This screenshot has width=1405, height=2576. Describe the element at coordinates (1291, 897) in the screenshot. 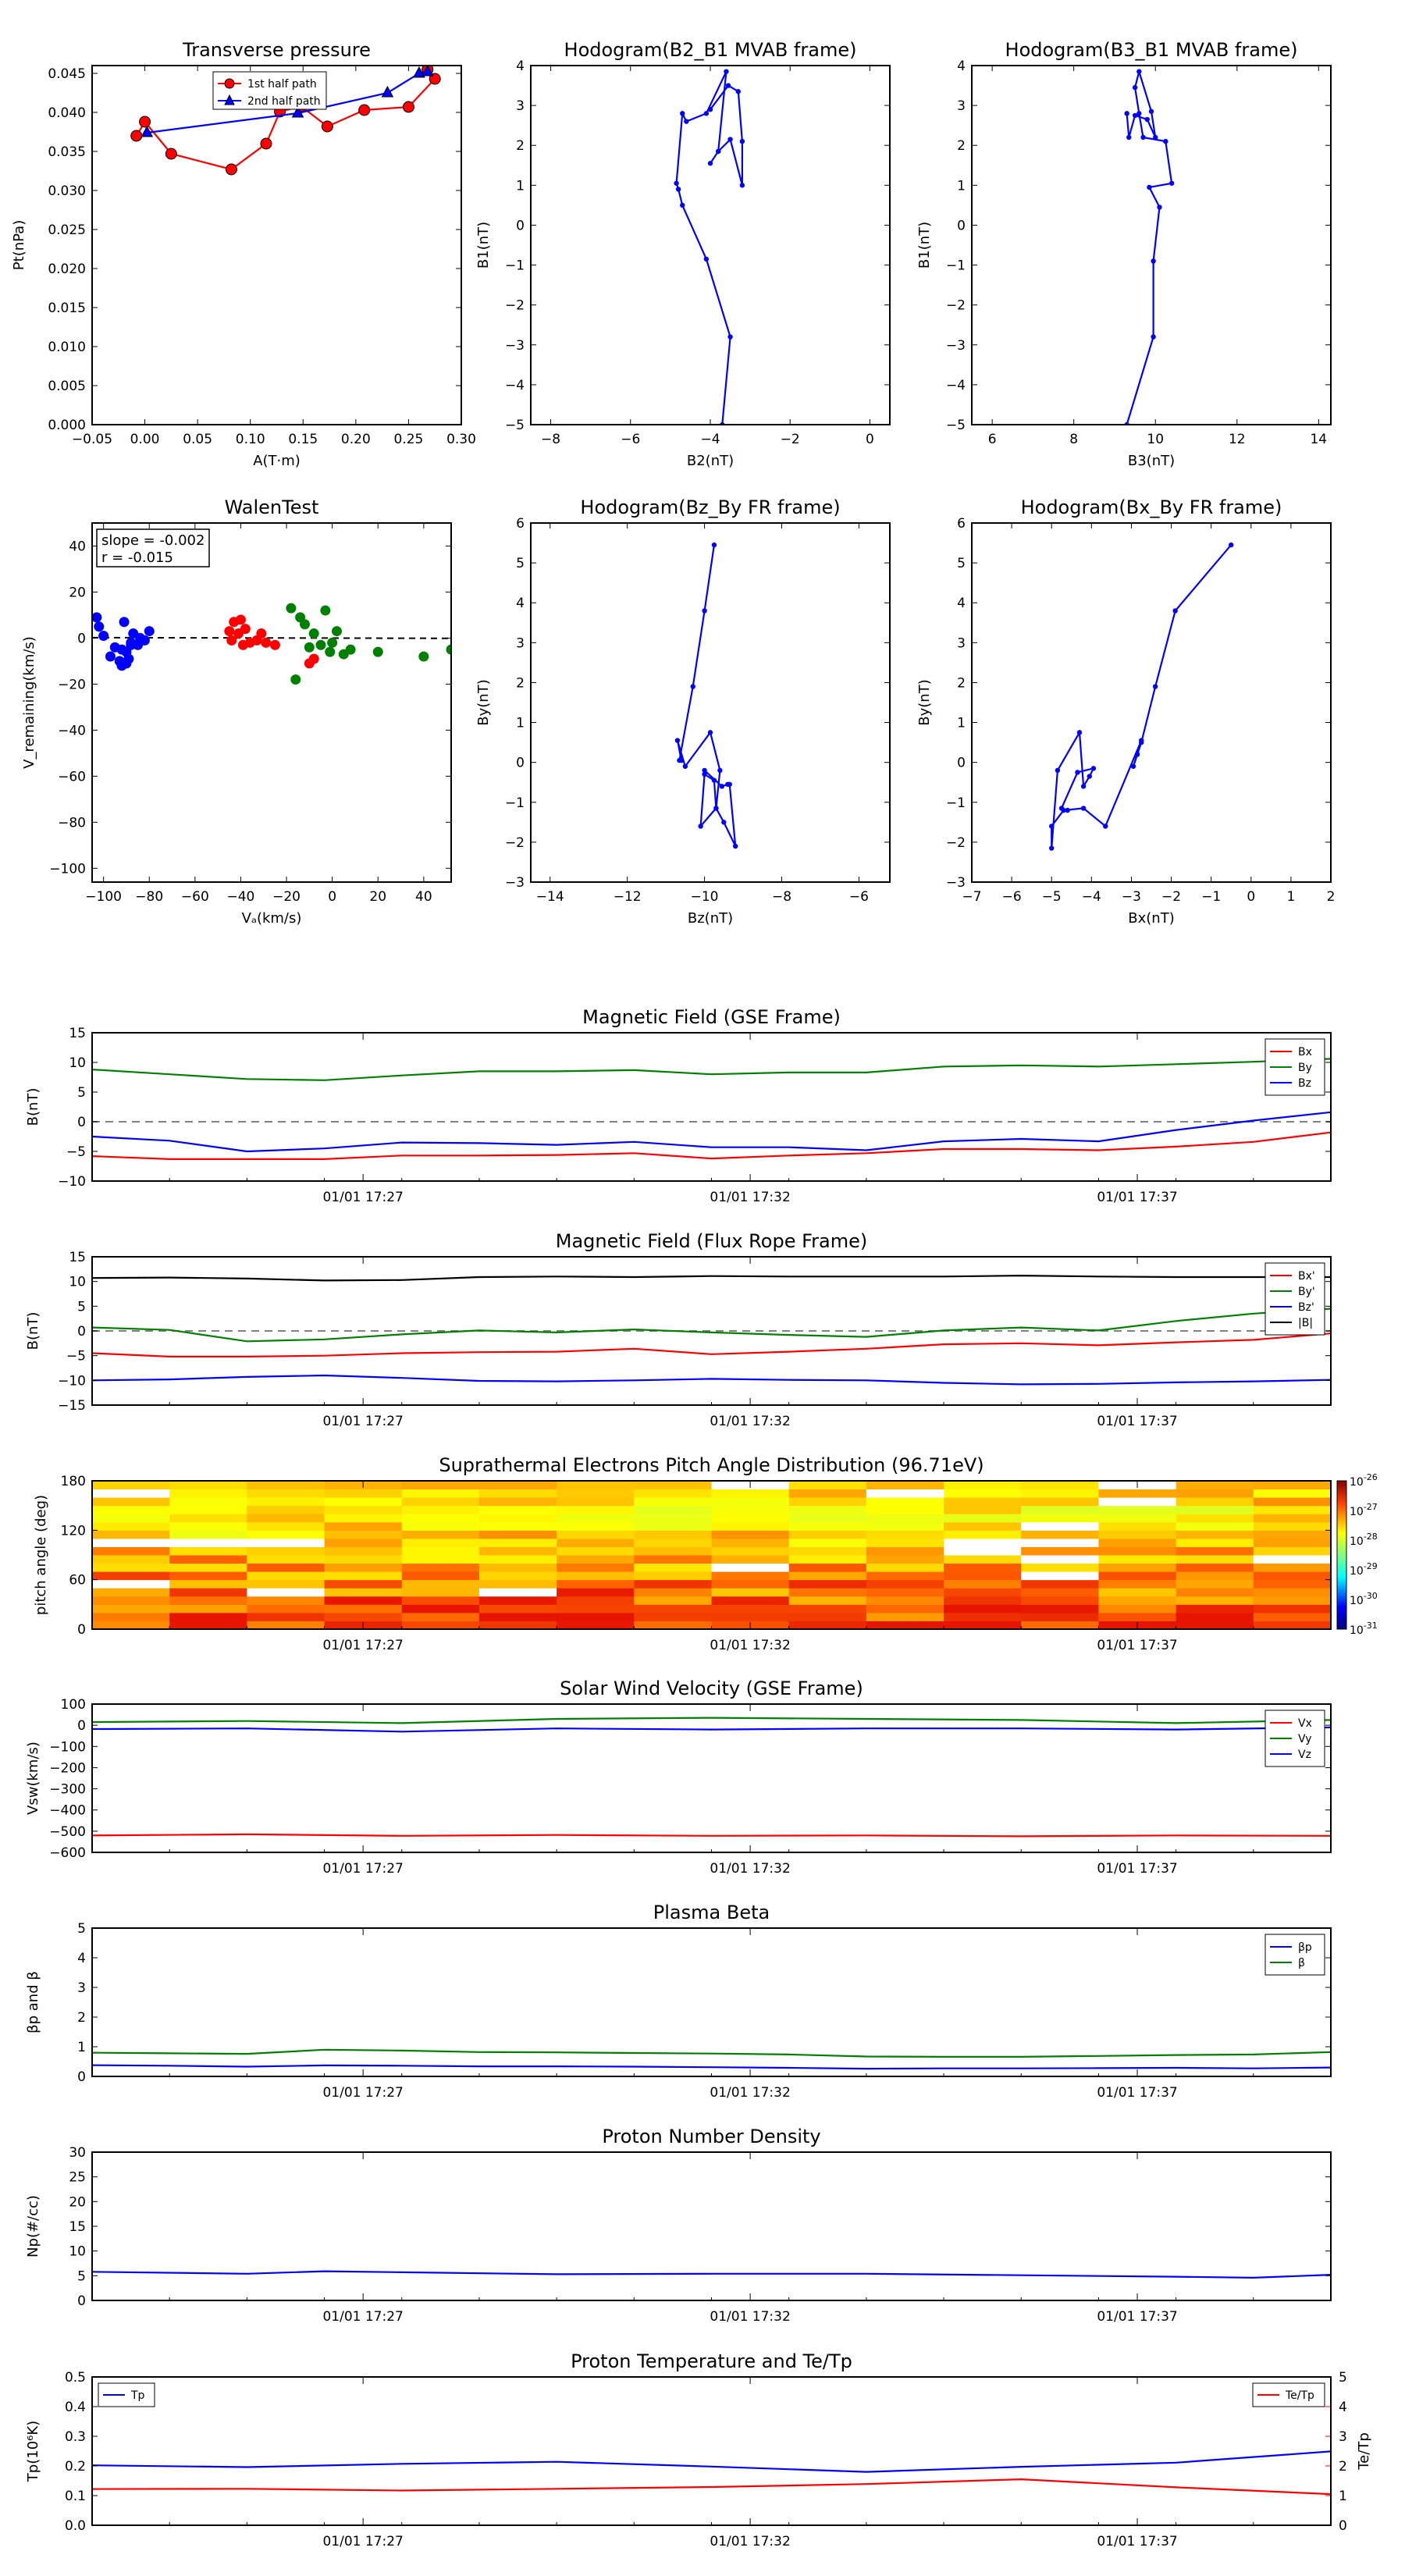

I see `x-tick-label: 1` at that location.